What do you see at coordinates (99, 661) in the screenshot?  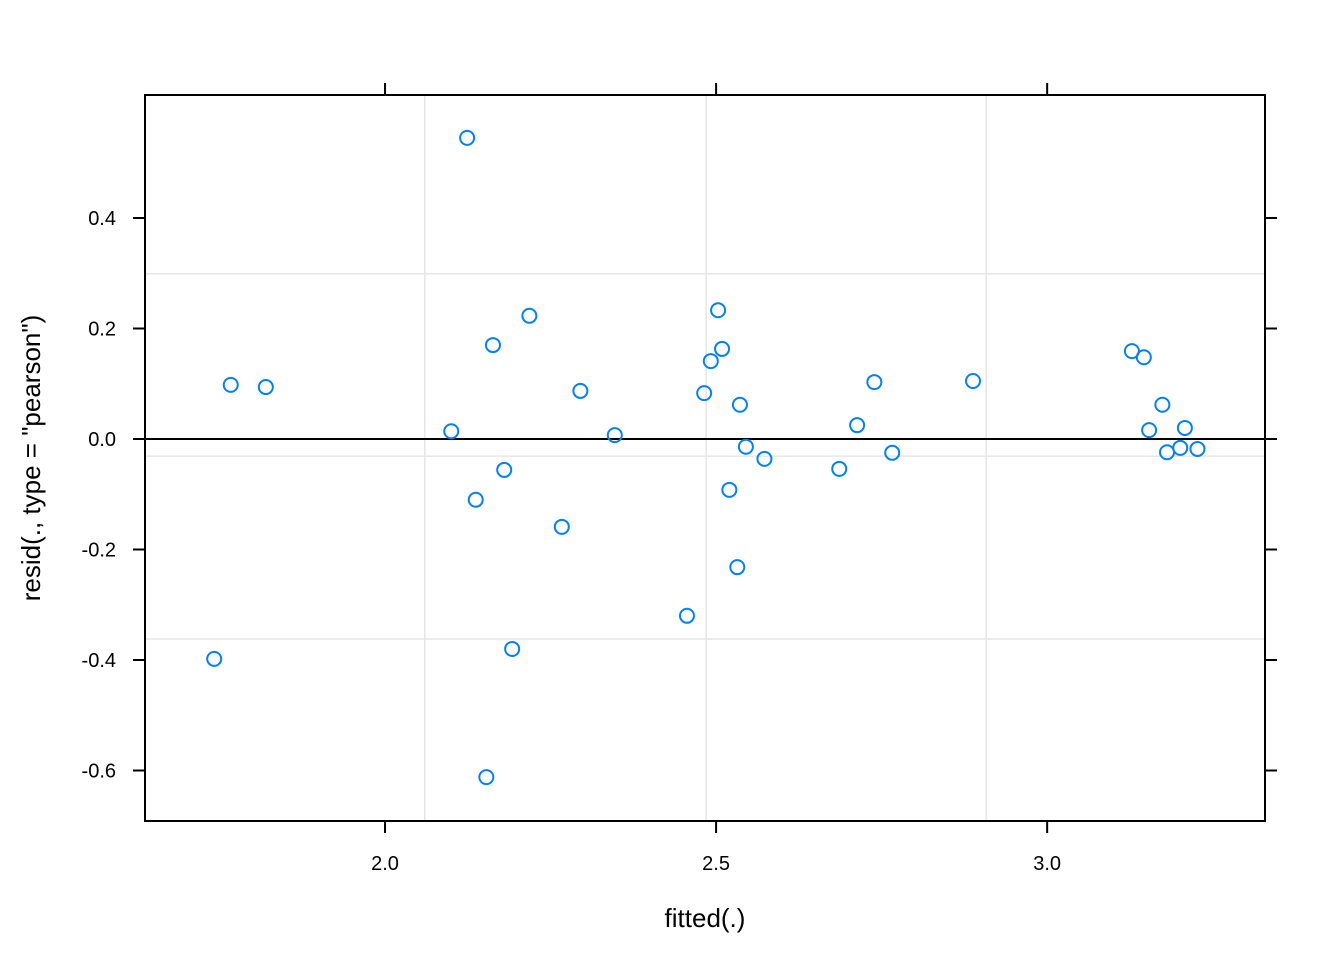 I see `y-tick-label: -0.4` at bounding box center [99, 661].